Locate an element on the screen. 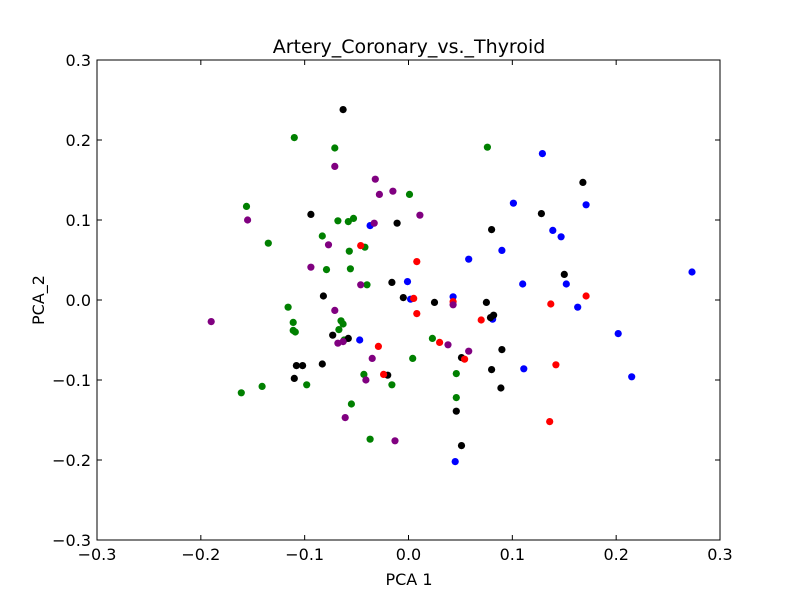 The image size is (800, 600). x-tick-label-3: 0.0 is located at coordinates (408, 554).